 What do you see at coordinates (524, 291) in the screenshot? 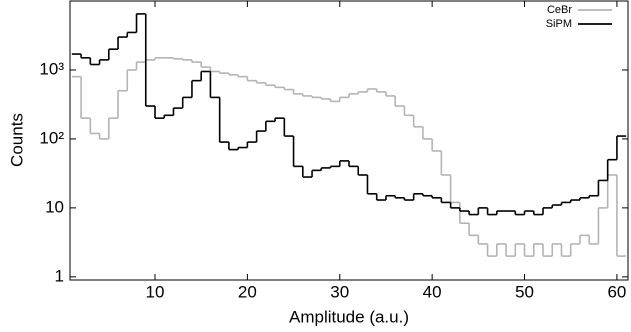
I see `x-tick-label: 50` at bounding box center [524, 291].